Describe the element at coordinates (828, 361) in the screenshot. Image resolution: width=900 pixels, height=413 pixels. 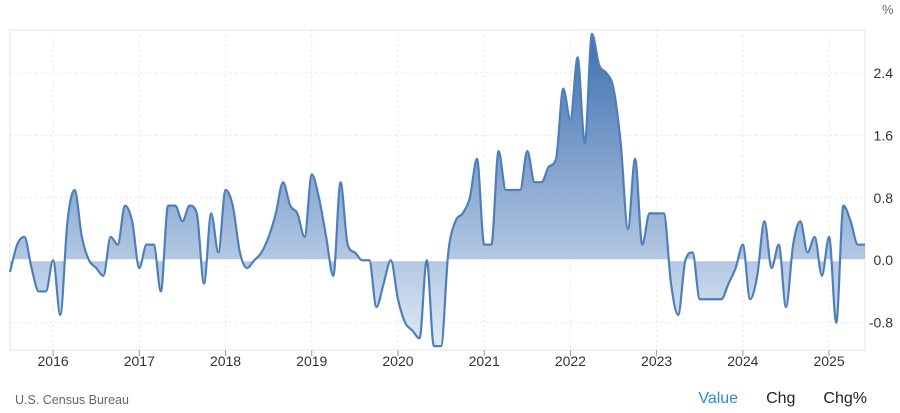
I see `x-tick-label: 2025` at that location.